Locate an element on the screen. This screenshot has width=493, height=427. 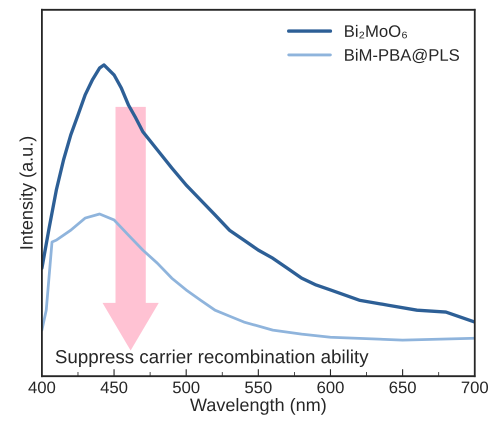
y-axis-title: Intensity (a.u.) is located at coordinates (28, 192).